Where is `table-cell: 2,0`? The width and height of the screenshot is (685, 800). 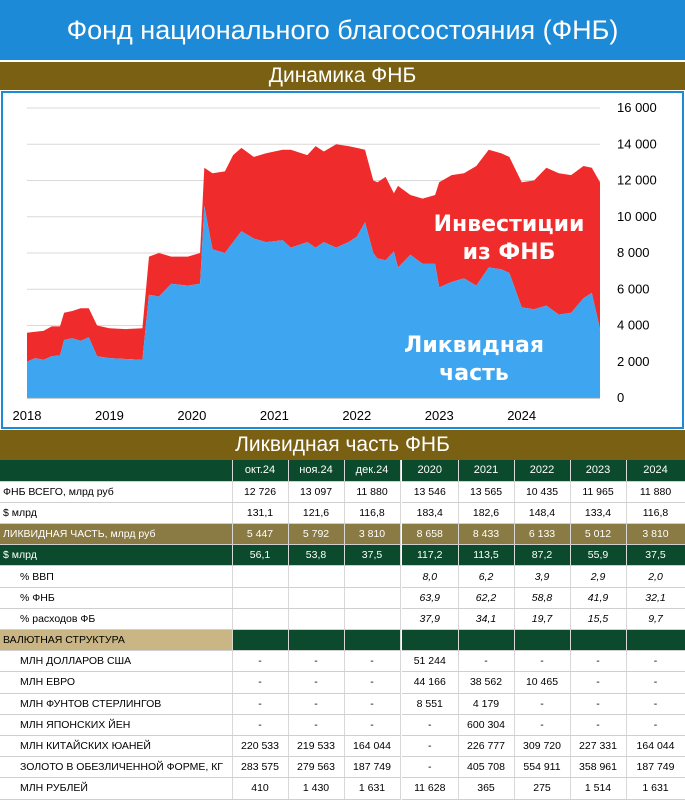
table-cell: 2,0 is located at coordinates (655, 576).